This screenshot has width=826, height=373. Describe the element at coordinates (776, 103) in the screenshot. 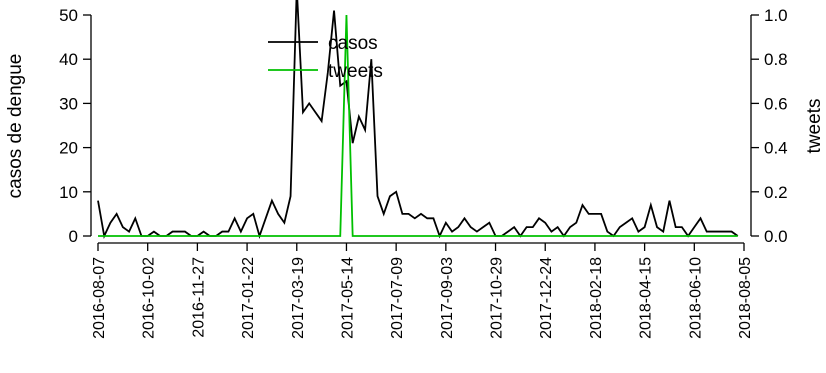

I see `y-tick-label-right: 0.6` at that location.